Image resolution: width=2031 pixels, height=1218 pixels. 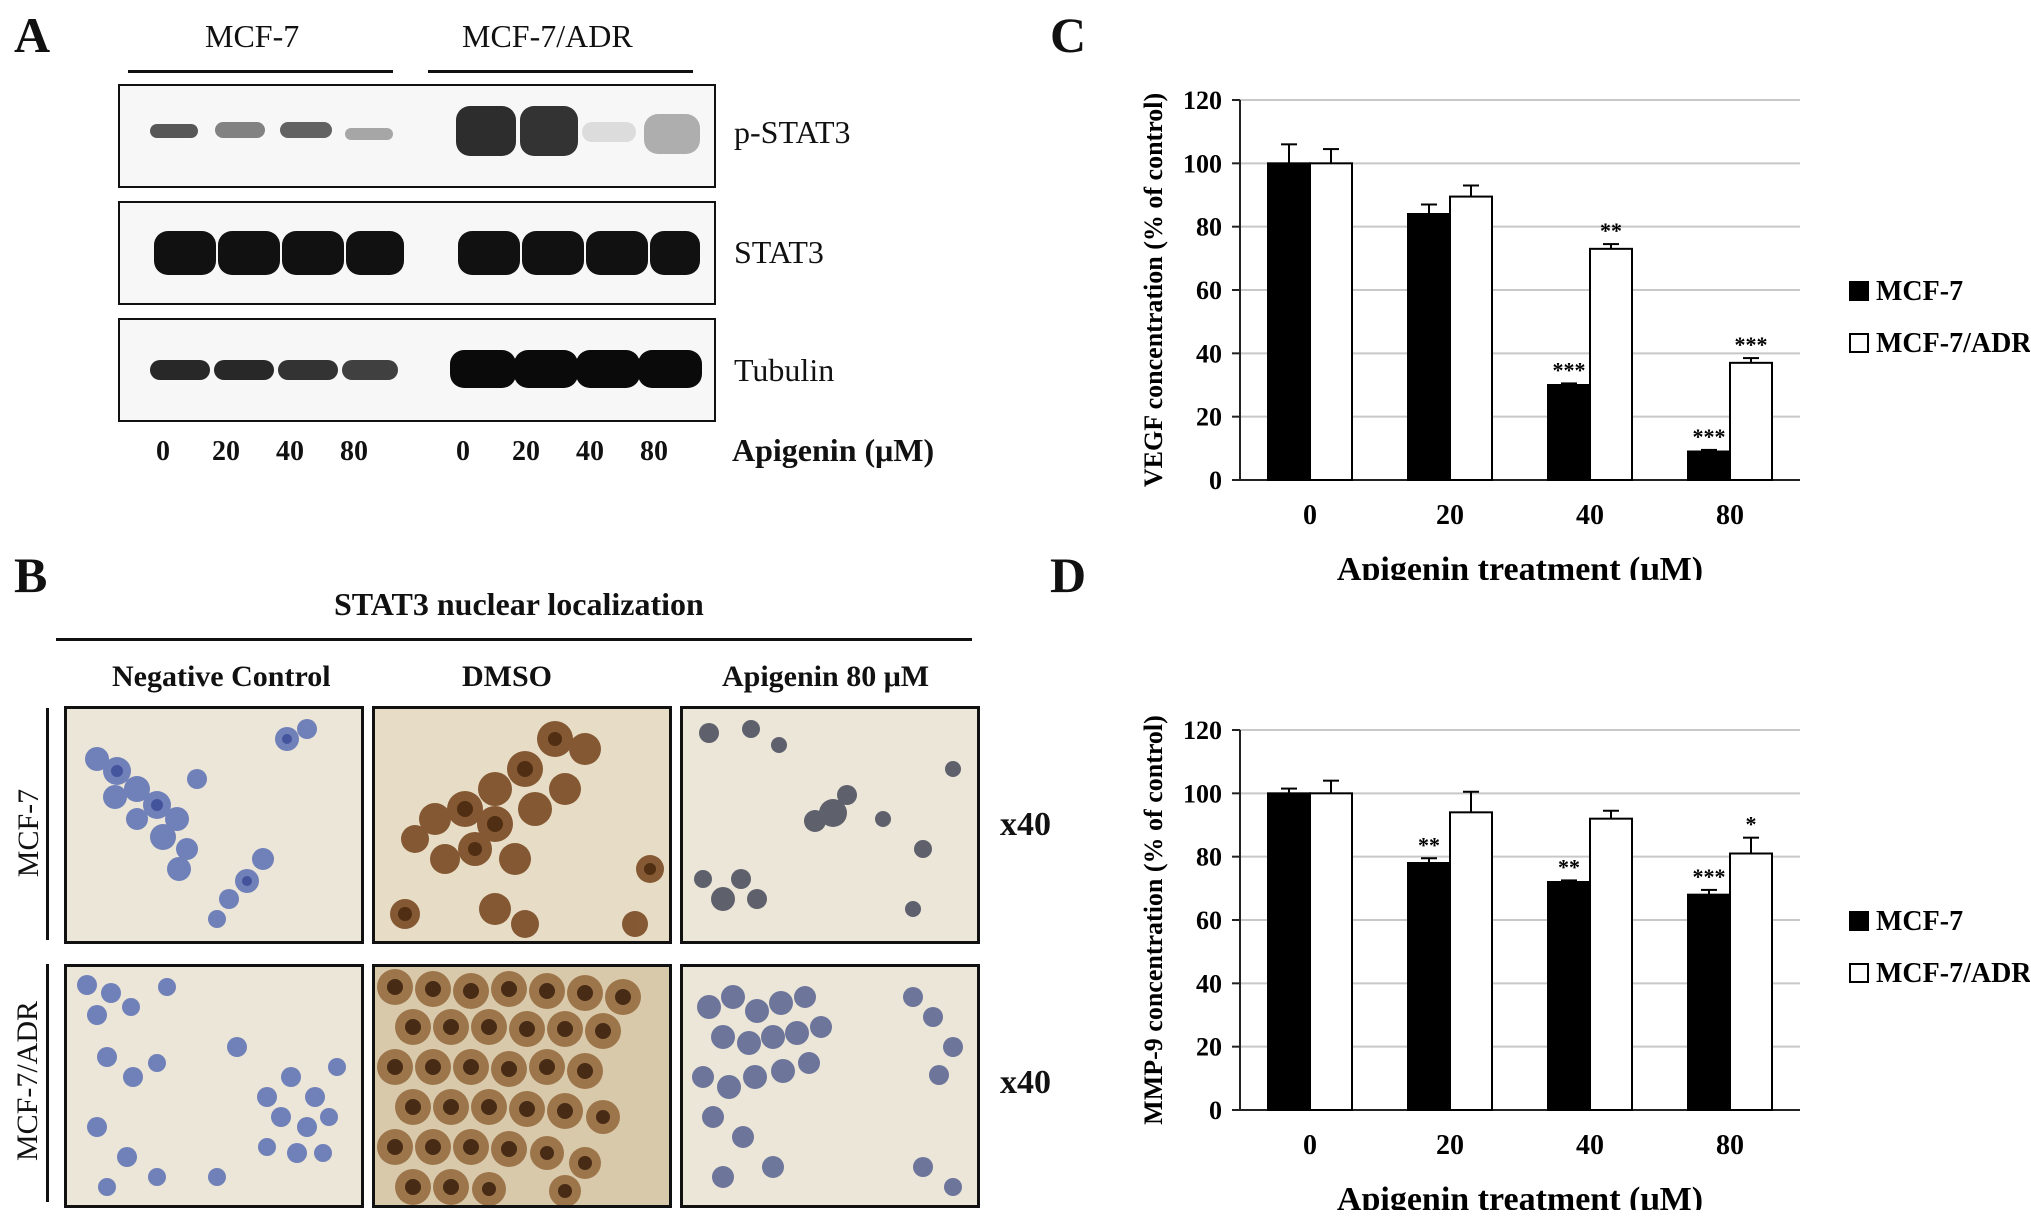 I want to click on blot-pstat3, so click(x=417, y=136).